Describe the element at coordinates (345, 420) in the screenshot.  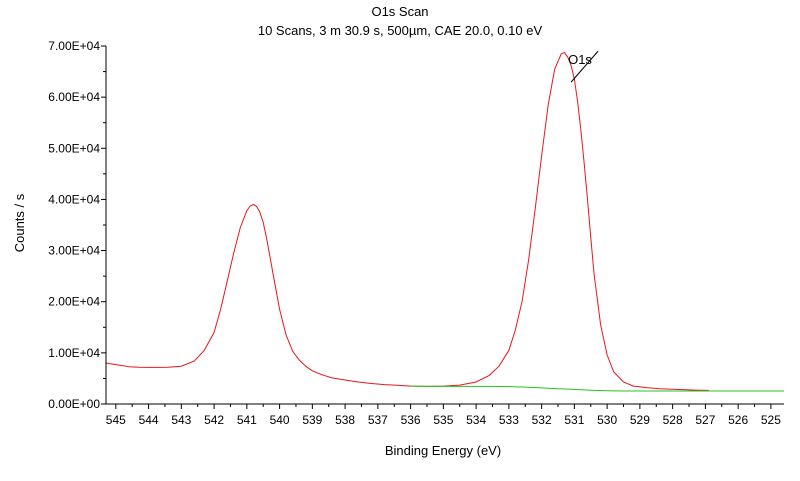
I see `x-tick-label: 538` at that location.